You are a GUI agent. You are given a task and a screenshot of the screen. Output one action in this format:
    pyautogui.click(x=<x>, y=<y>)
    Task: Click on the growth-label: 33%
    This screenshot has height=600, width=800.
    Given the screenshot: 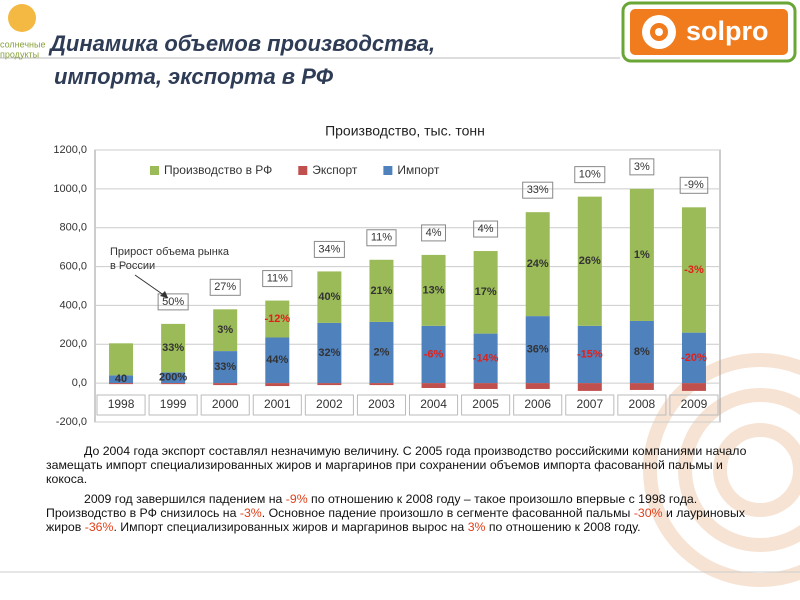 What is the action you would take?
    pyautogui.click(x=538, y=190)
    